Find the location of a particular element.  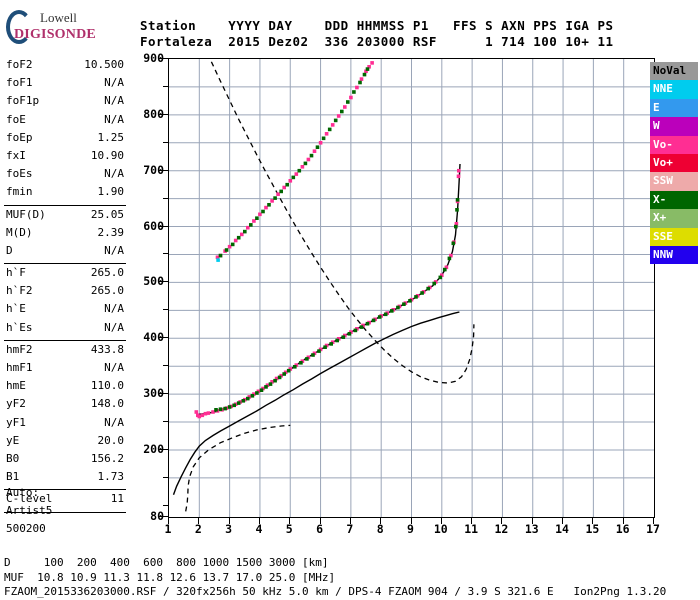

x-axis-ticks is located at coordinates (411, 522).